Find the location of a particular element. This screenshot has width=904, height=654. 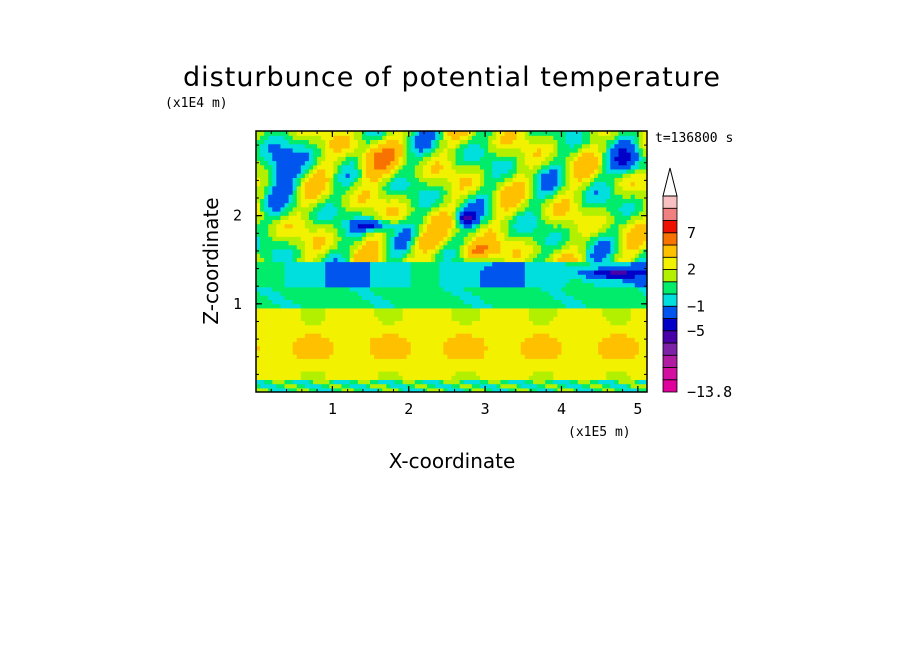

chart-title: disturbunce of potential temperature is located at coordinates (452, 77).